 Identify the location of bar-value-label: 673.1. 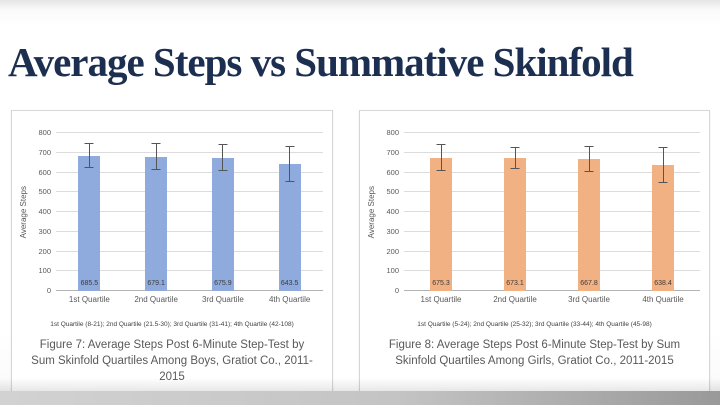
(515, 283).